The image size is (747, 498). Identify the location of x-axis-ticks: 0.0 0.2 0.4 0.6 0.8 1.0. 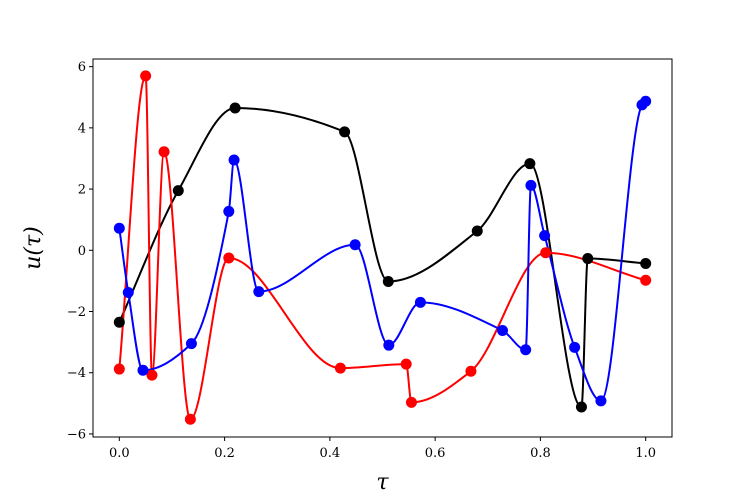
(382, 449).